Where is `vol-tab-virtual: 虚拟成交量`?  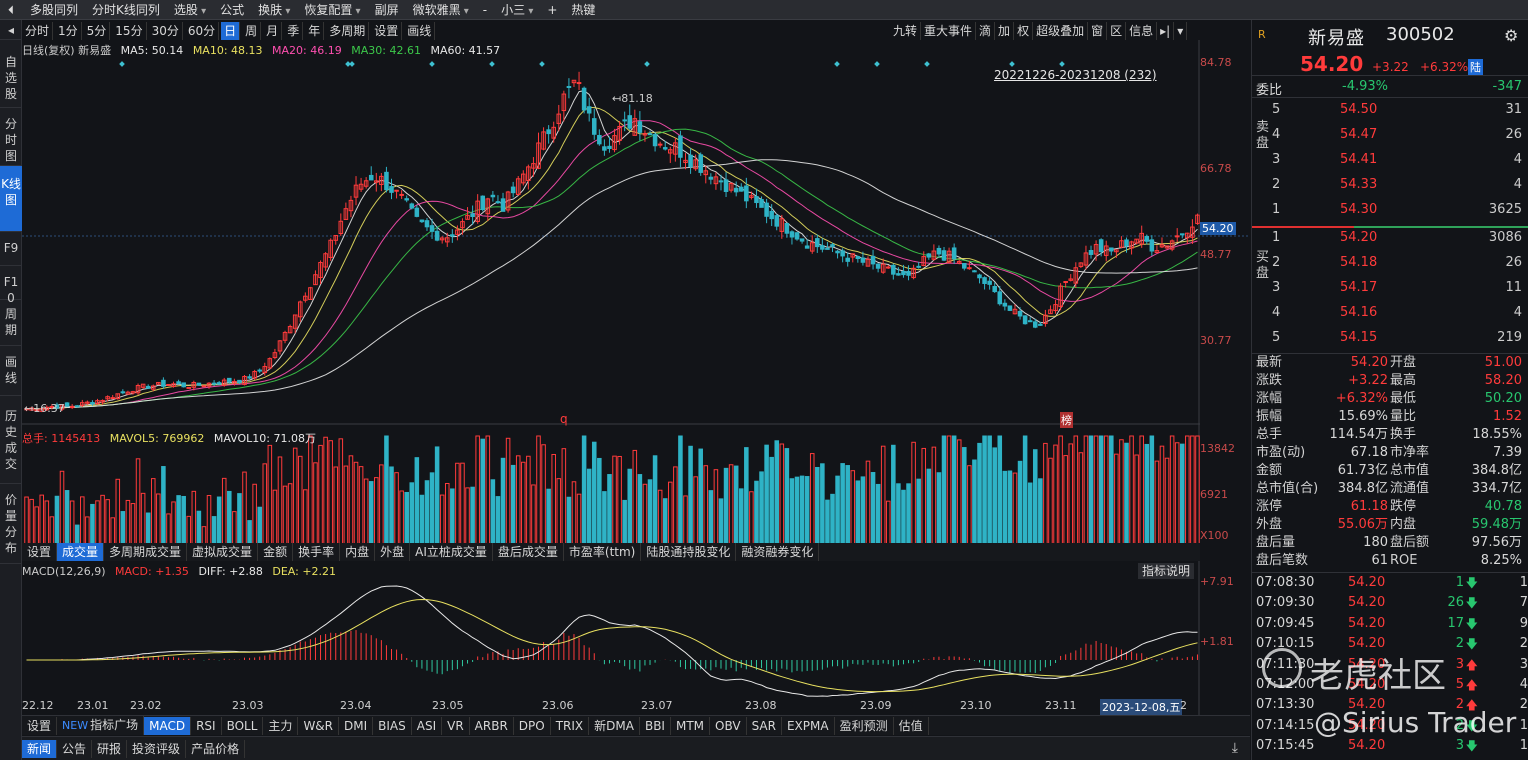 vol-tab-virtual: 虚拟成交量 is located at coordinates (223, 552).